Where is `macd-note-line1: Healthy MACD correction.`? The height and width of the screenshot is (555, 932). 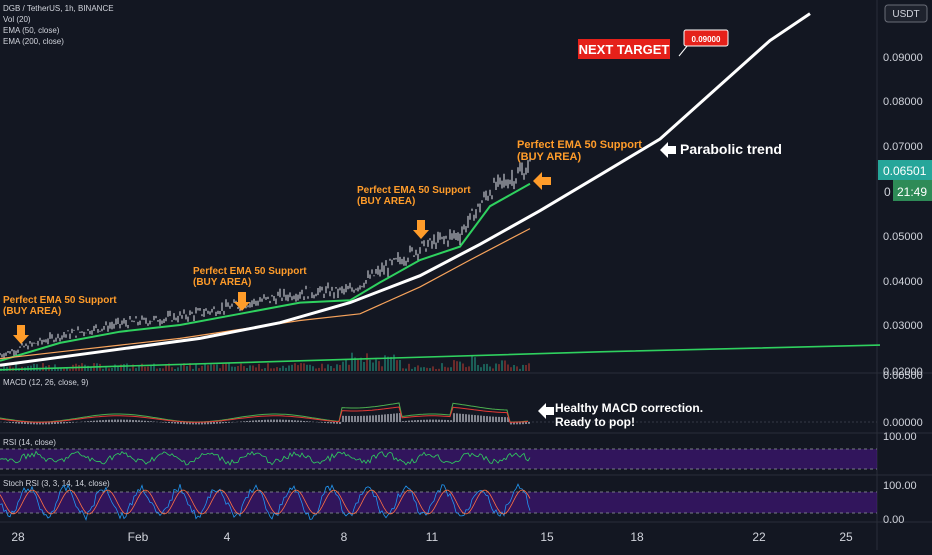 macd-note-line1: Healthy MACD correction. is located at coordinates (629, 408).